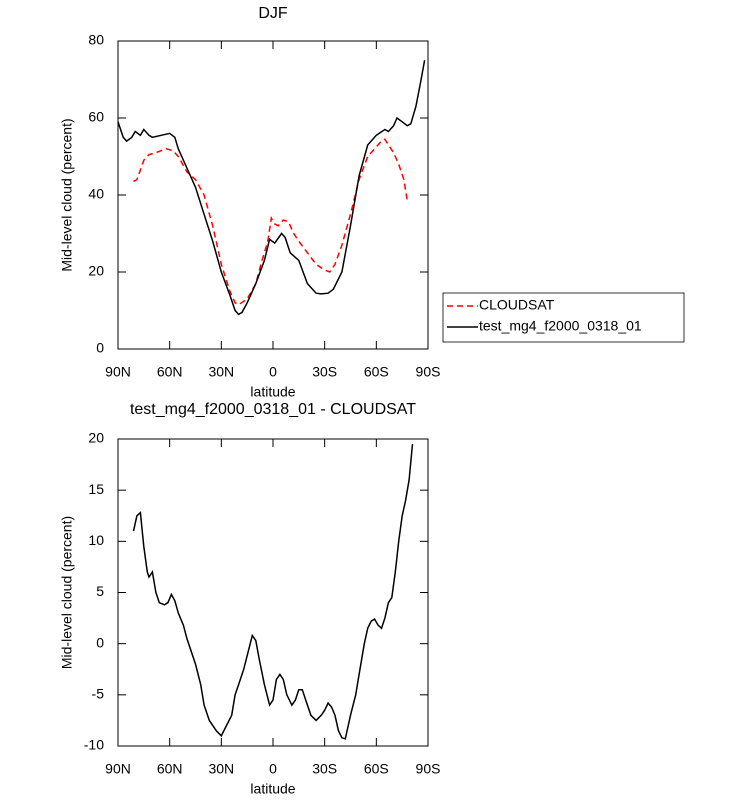  I want to click on y-tick-label: 15, so click(96, 489).